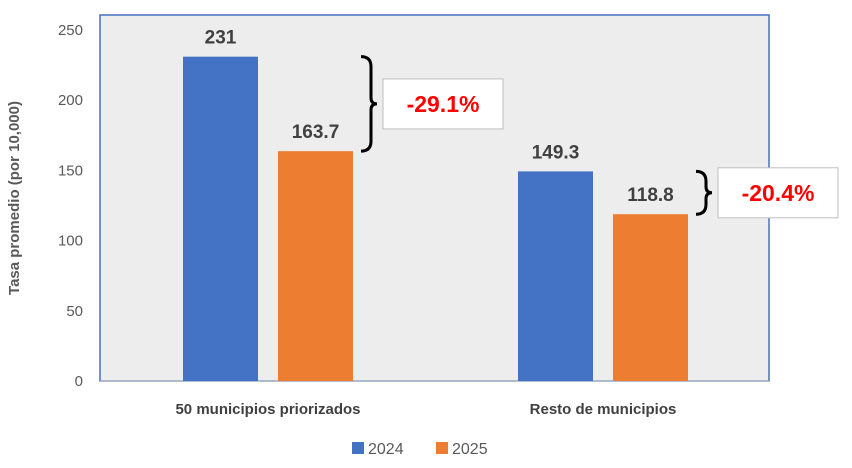  Describe the element at coordinates (70, 241) in the screenshot. I see `y-tick-label: 100` at that location.